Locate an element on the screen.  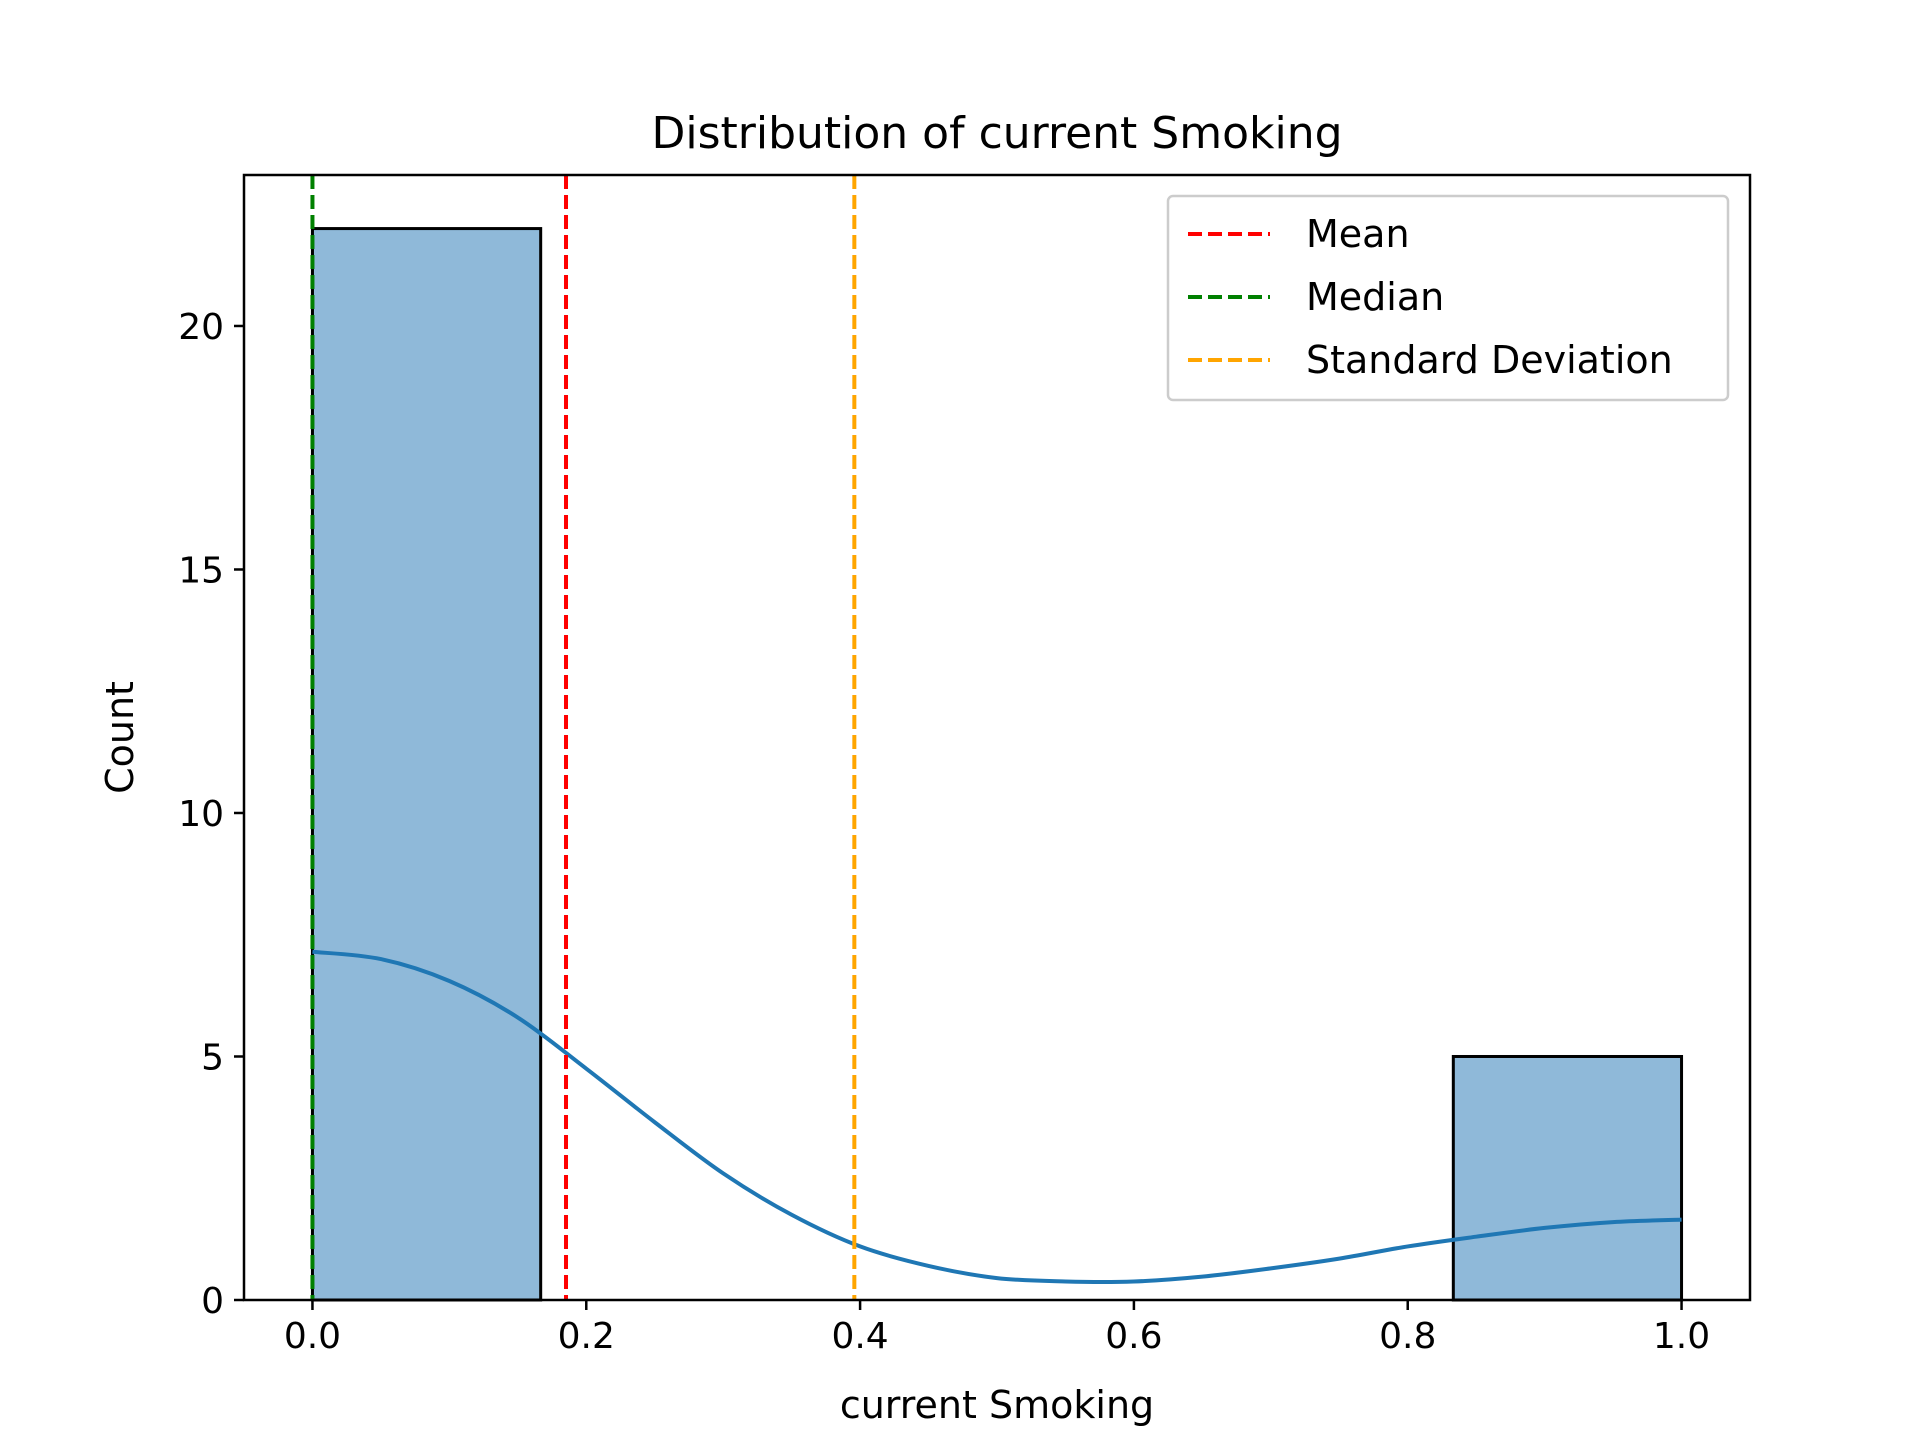
x-tick-label: 0.0 is located at coordinates (312, 1336).